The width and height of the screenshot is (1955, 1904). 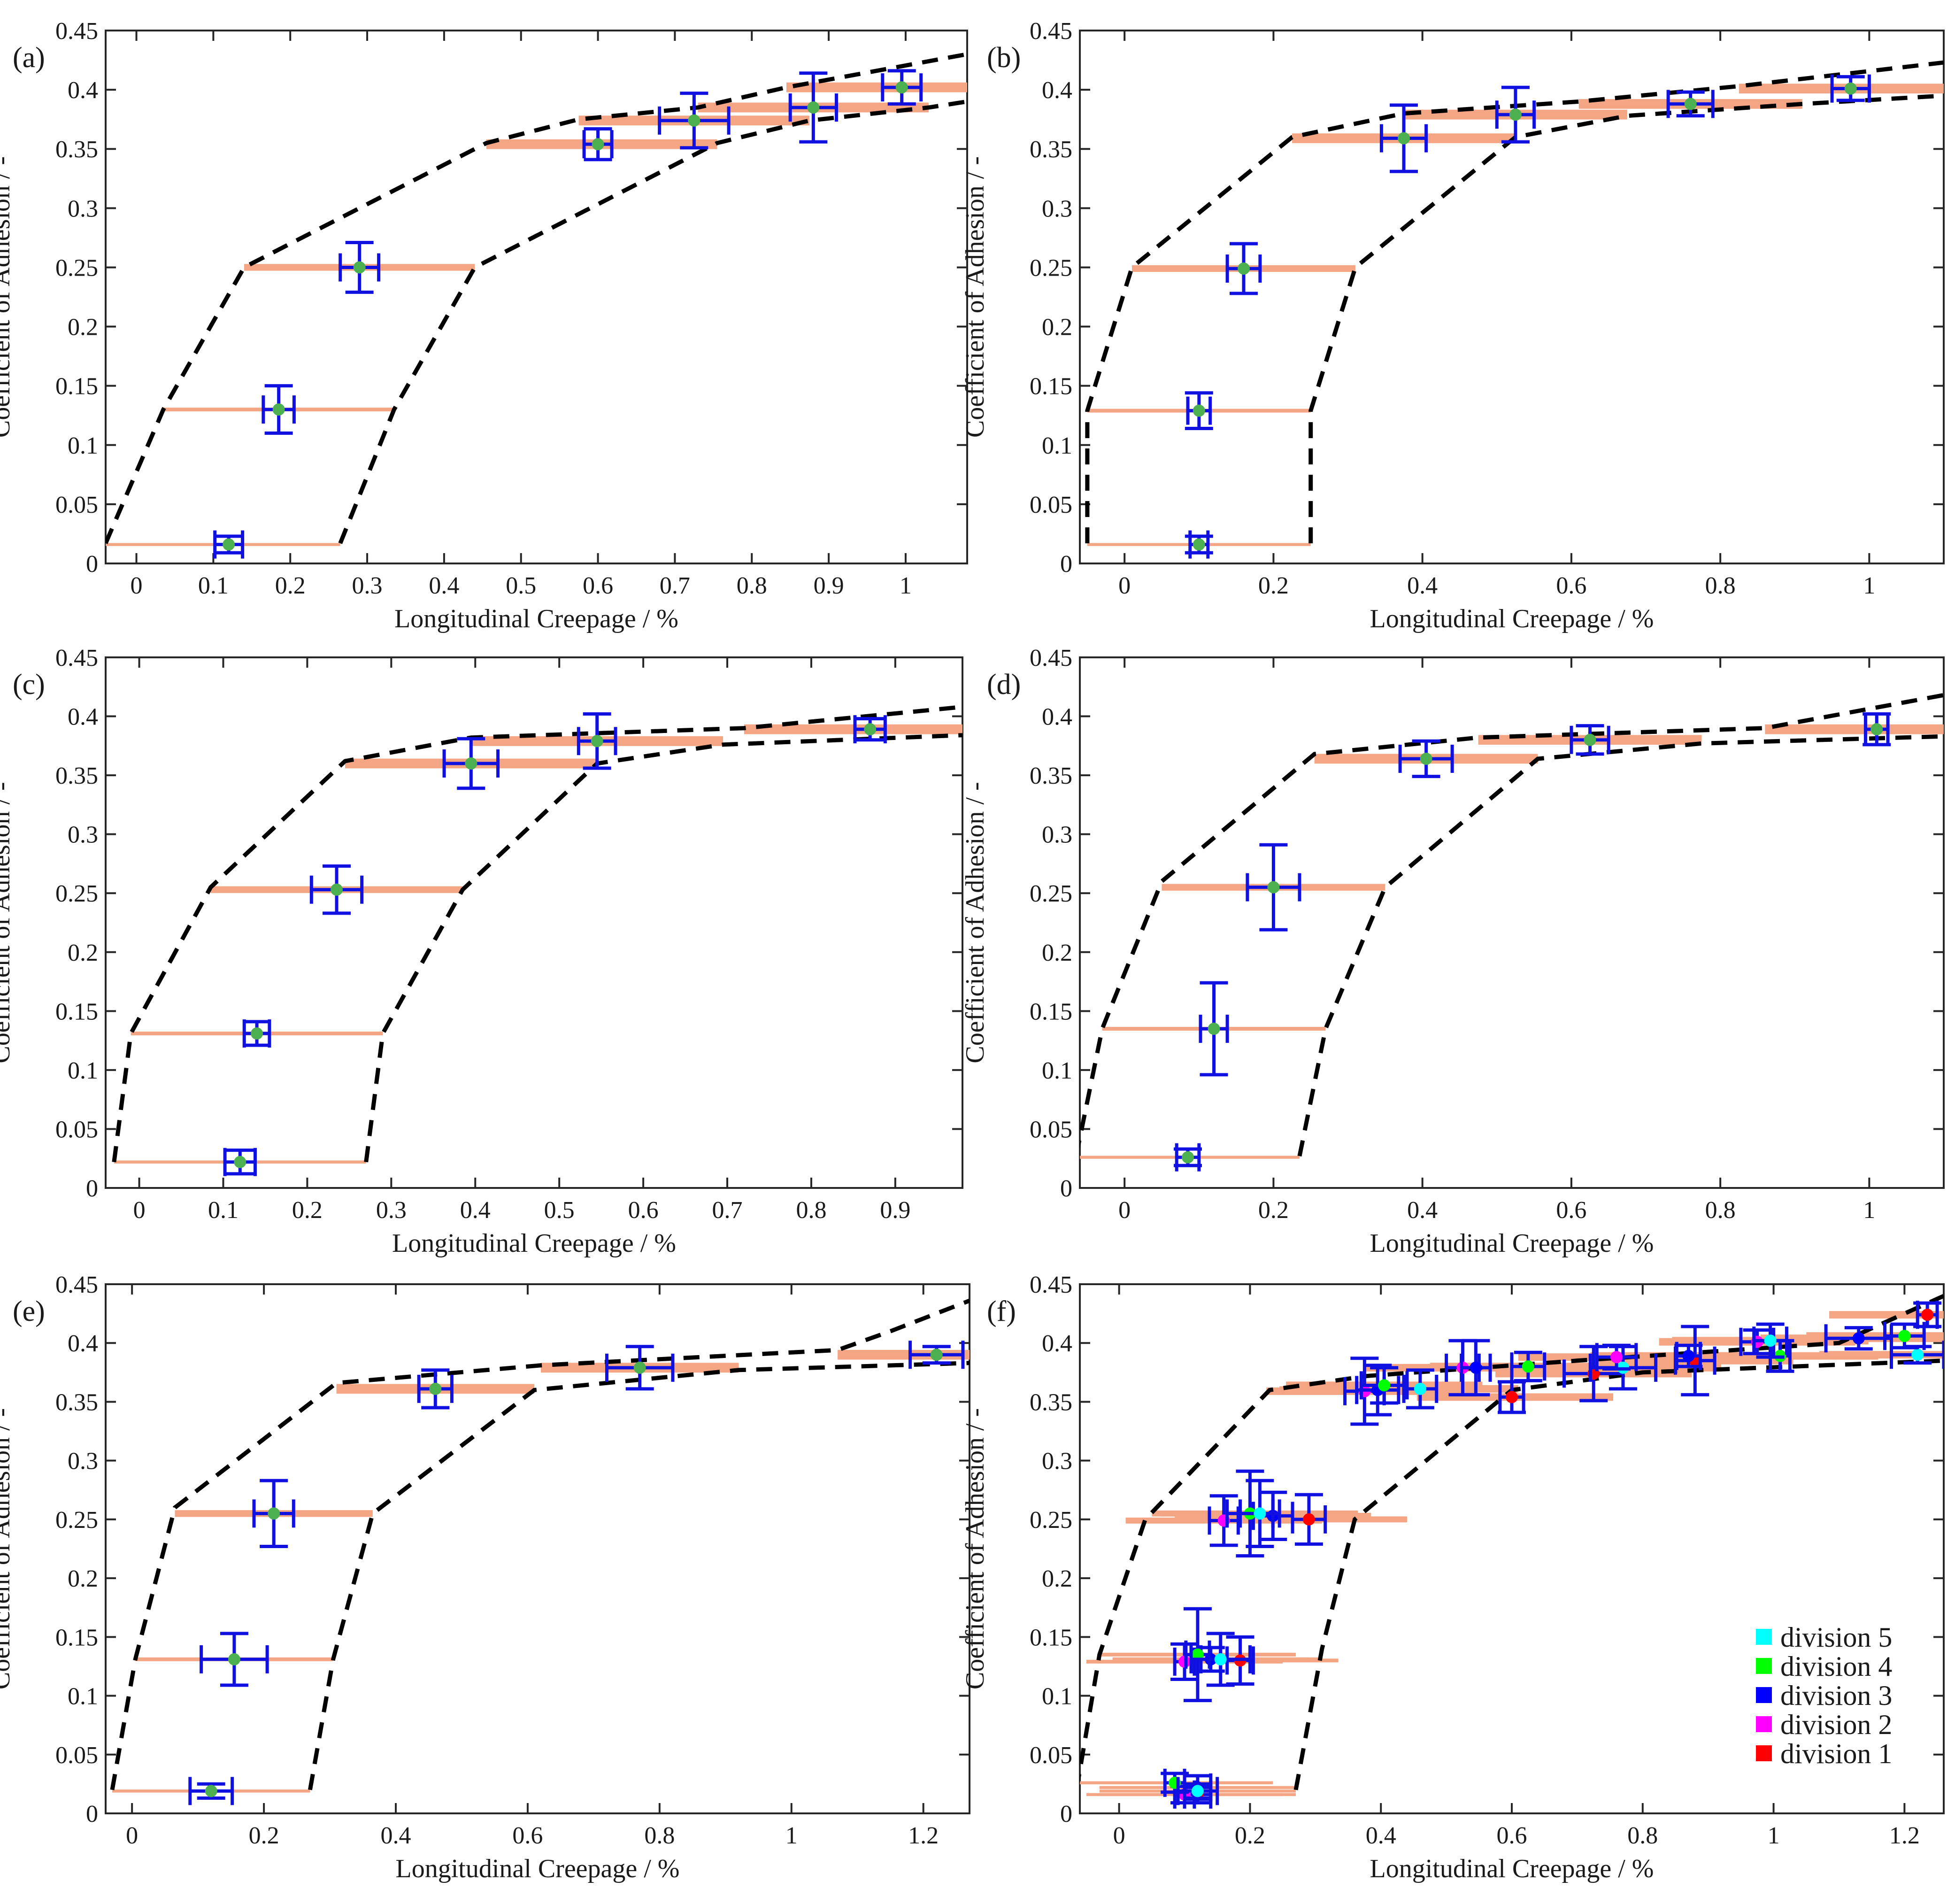 What do you see at coordinates (652, 322) in the screenshot?
I see `envelope-lower-line` at bounding box center [652, 322].